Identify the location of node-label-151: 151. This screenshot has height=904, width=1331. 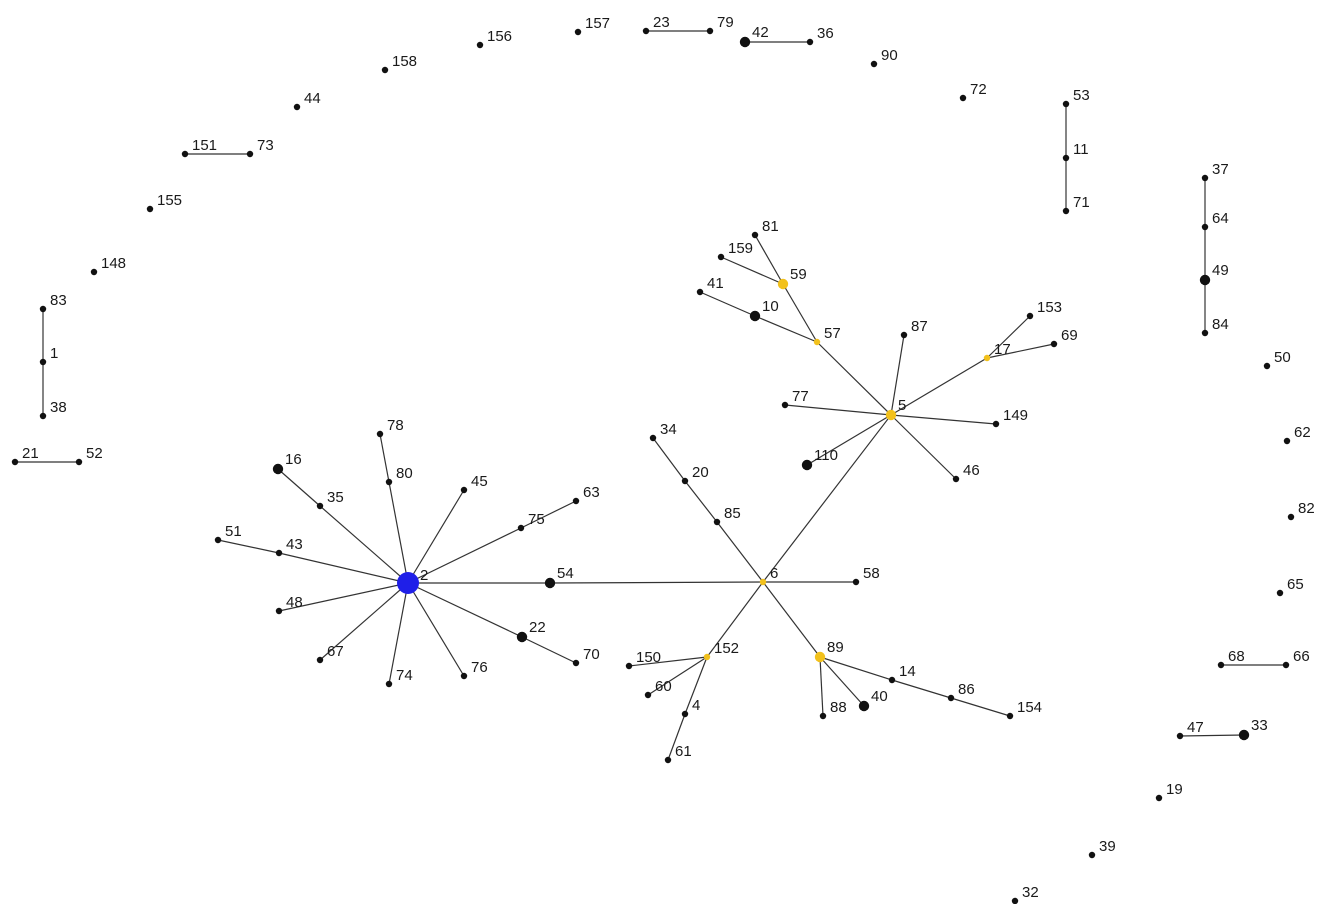
(204, 145).